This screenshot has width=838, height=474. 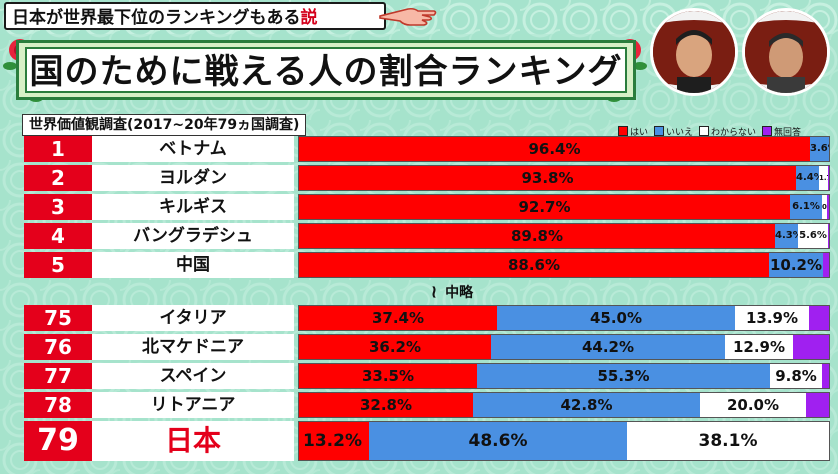 What do you see at coordinates (193, 376) in the screenshot?
I see `country-name: スペイン` at bounding box center [193, 376].